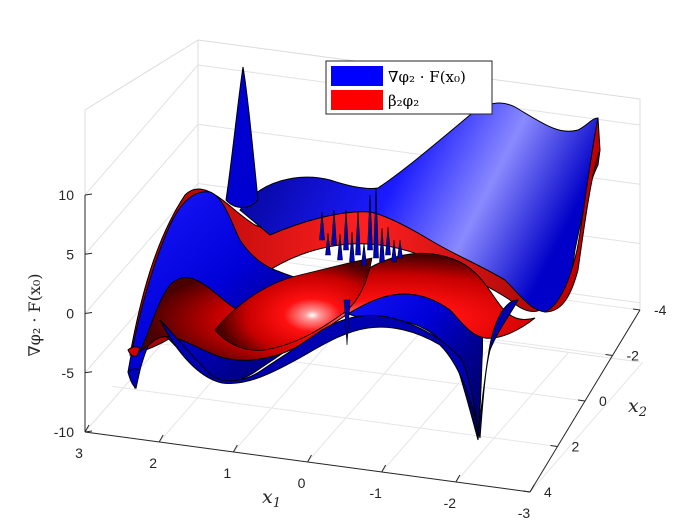  Describe the element at coordinates (357, 100) in the screenshot. I see `legend-swatch-red` at that location.